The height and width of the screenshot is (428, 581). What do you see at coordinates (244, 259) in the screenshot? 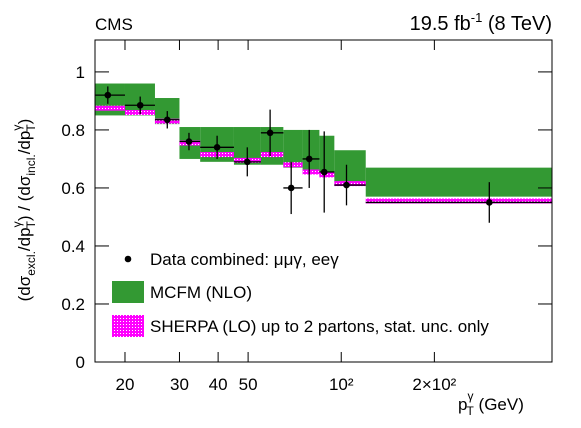
I see `legend-label: Data combined: μμγ, eeγ` at bounding box center [244, 259].